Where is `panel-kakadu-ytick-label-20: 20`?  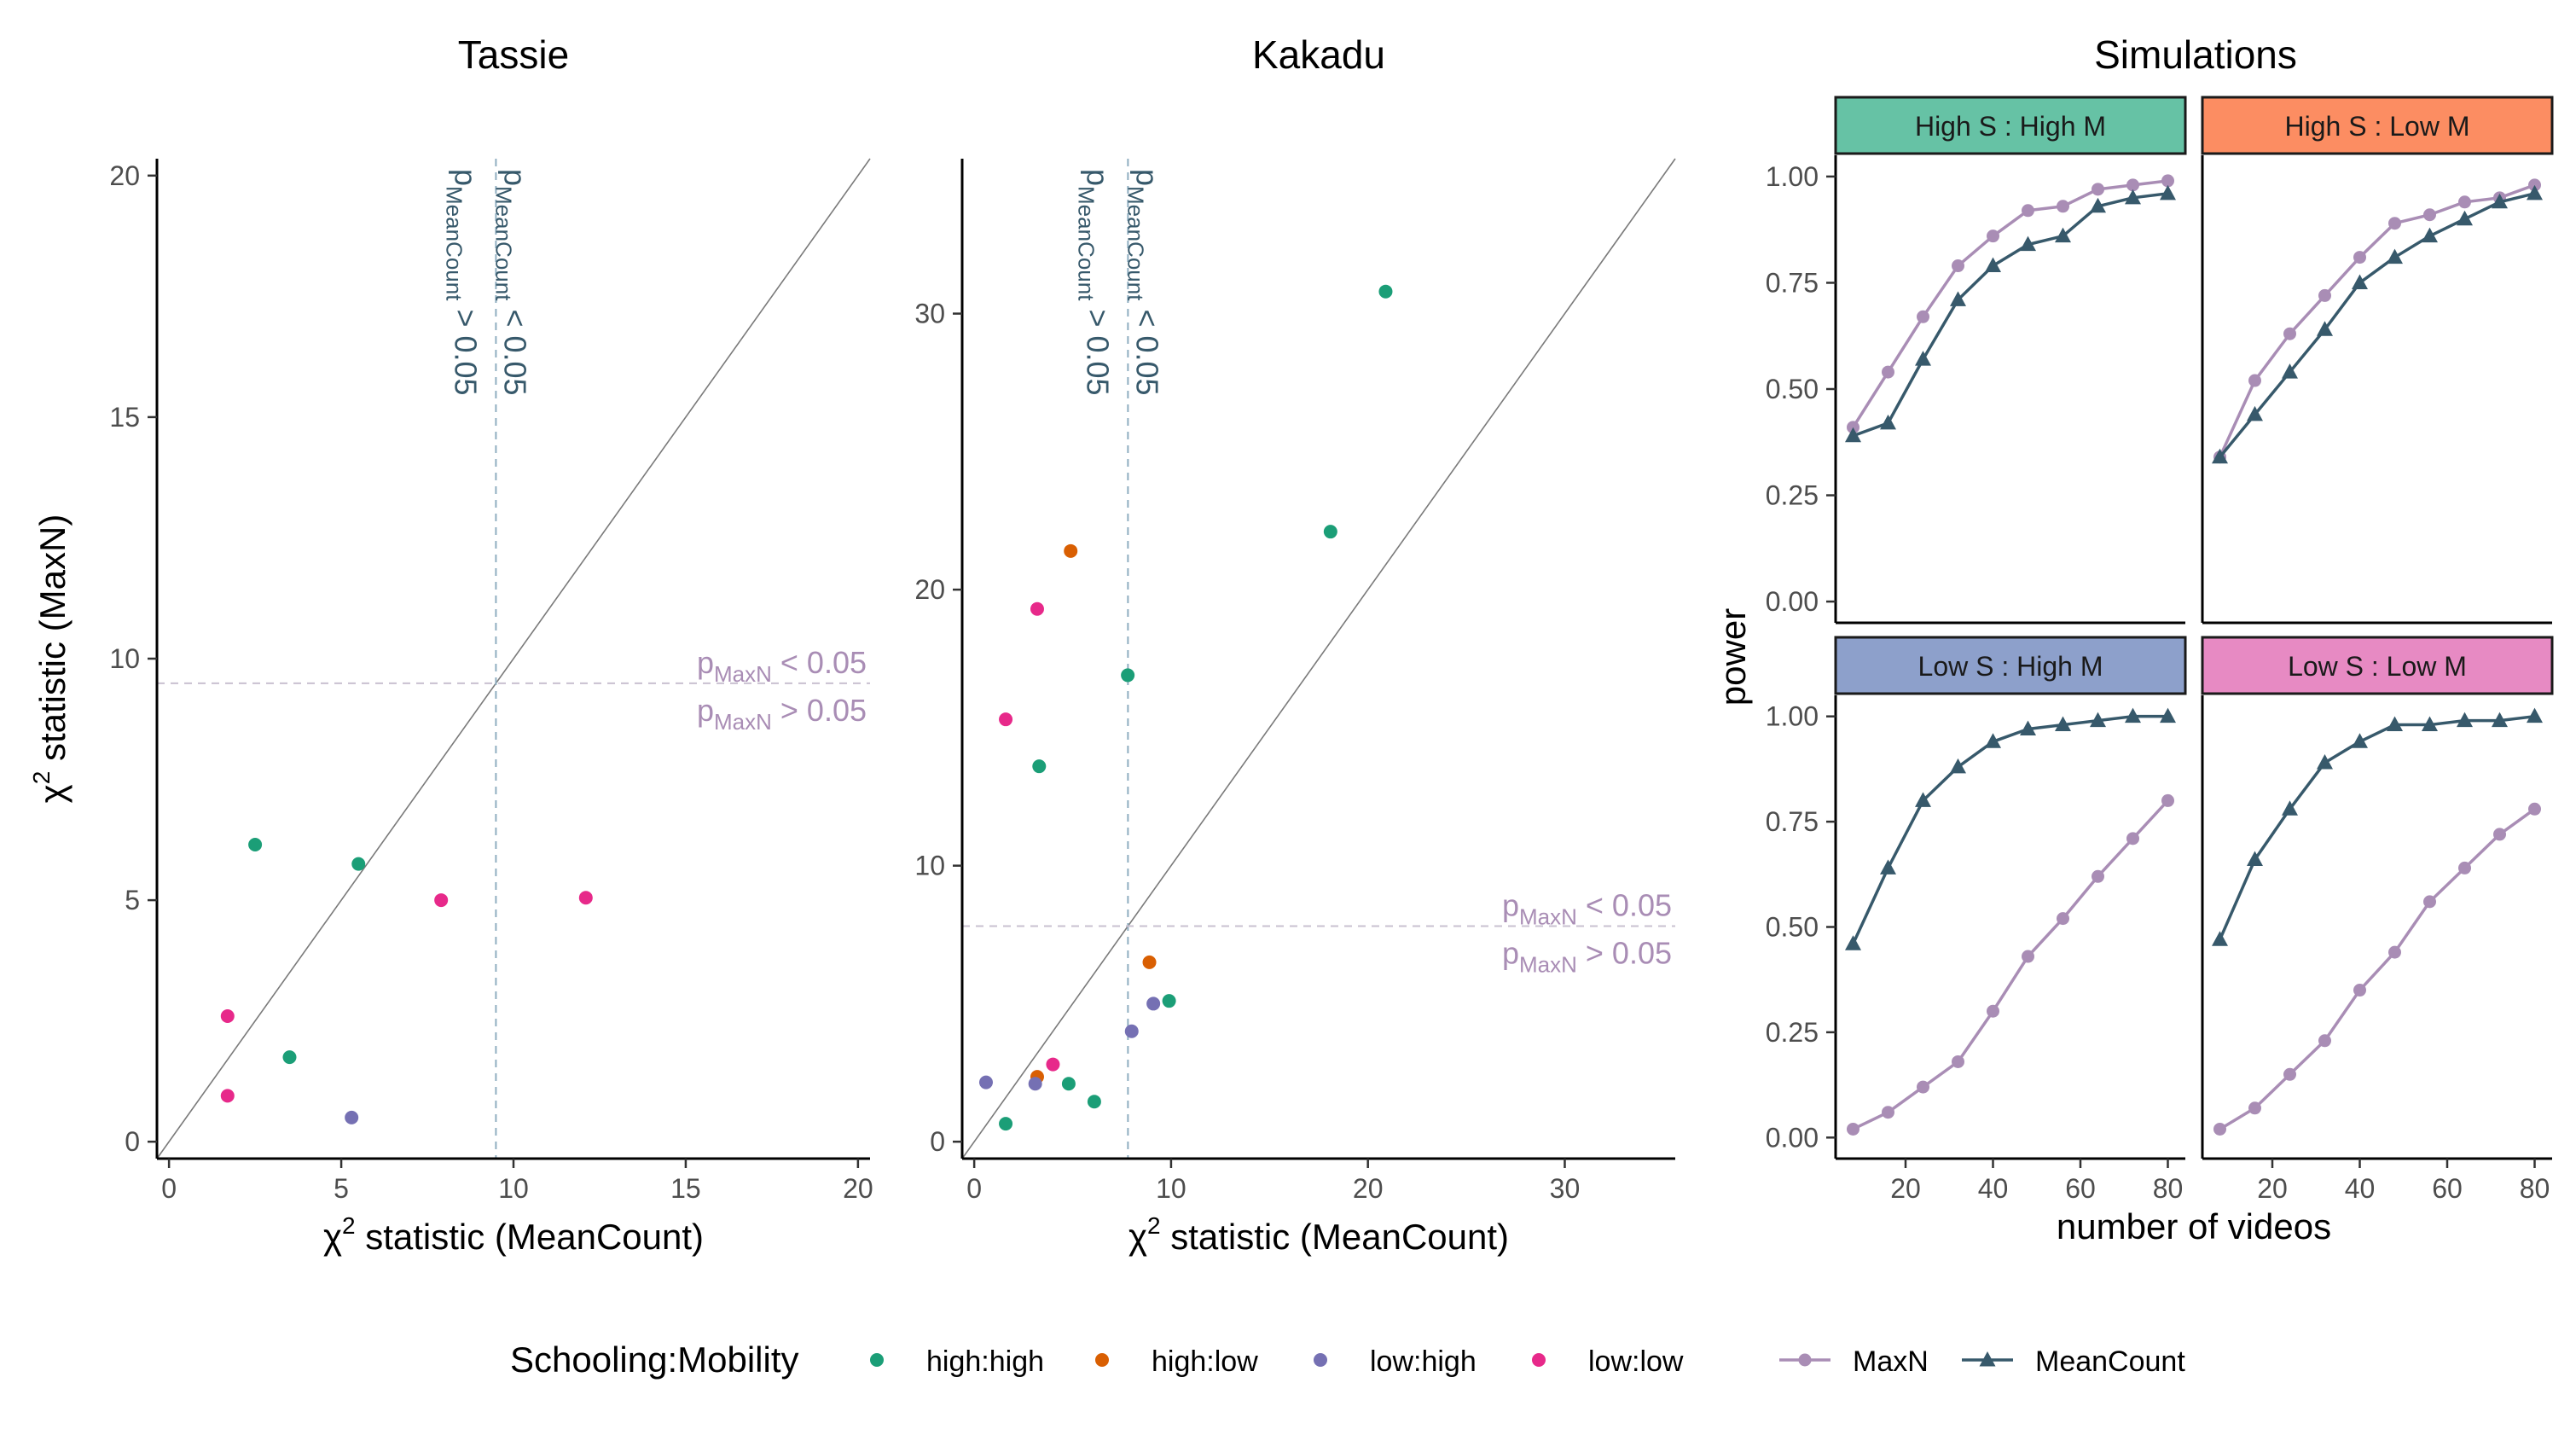
panel-kakadu-ytick-label-20: 20 is located at coordinates (929, 589).